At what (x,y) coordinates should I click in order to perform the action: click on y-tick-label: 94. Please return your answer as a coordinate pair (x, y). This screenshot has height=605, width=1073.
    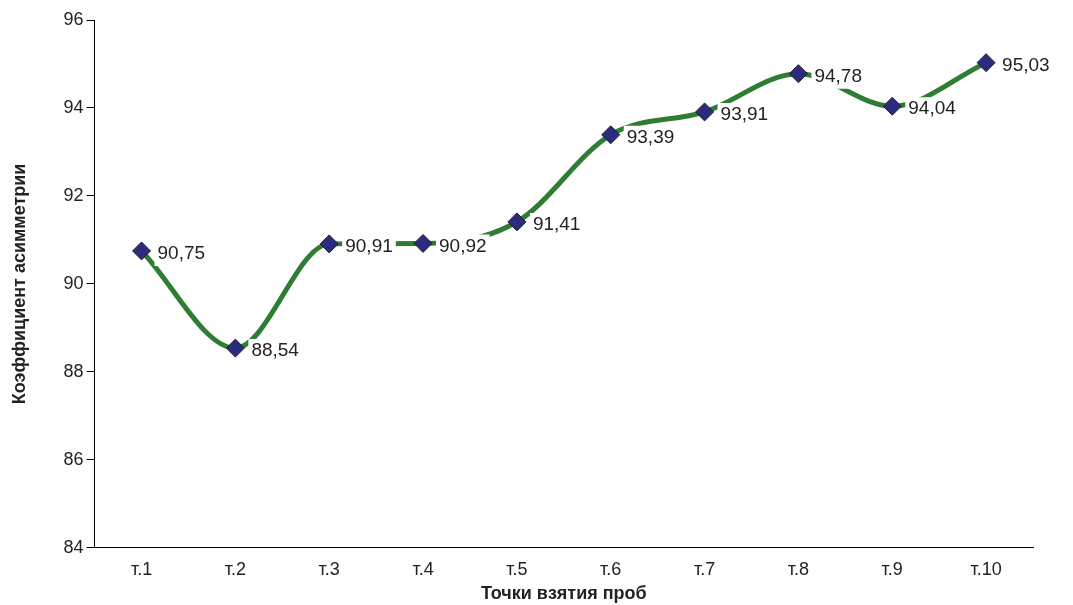
    Looking at the image, I should click on (73, 106).